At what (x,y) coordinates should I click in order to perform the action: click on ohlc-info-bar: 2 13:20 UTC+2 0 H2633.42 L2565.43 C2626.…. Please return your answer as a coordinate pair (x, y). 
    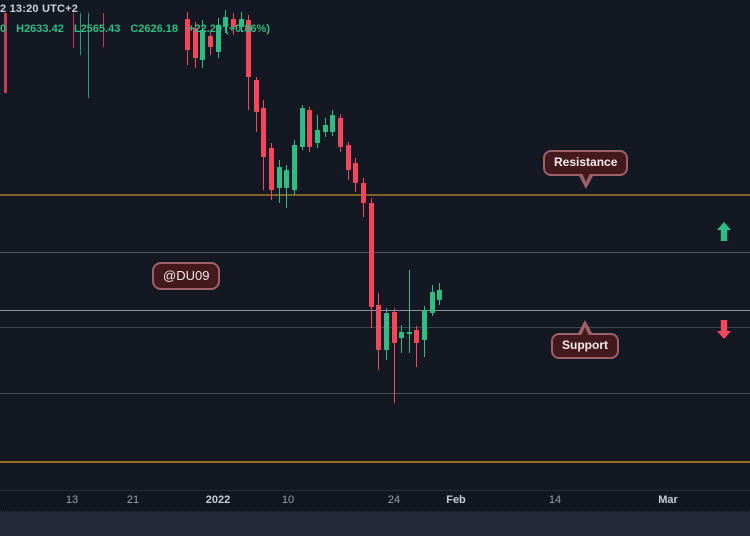
    Looking at the image, I should click on (135, 19).